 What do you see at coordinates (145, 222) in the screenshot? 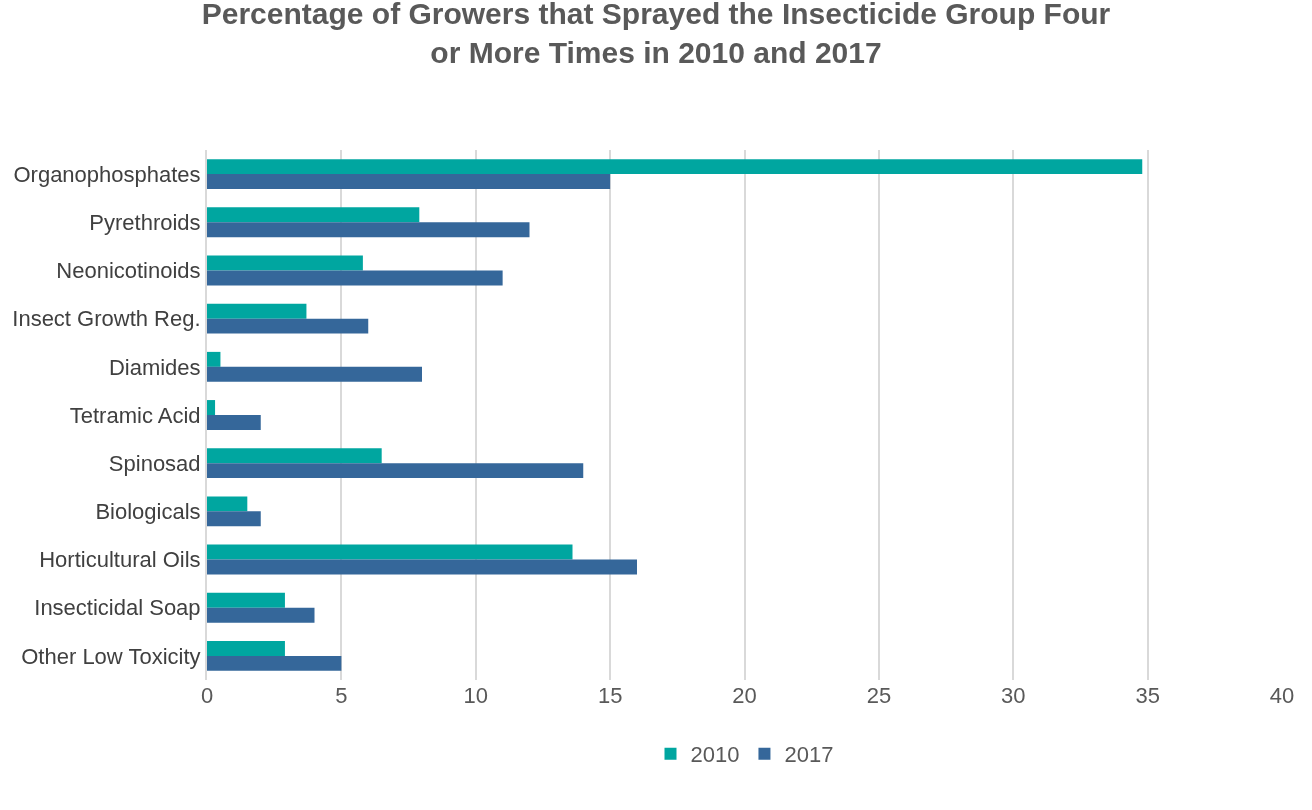
I see `y-tick-label: Pyrethroids` at bounding box center [145, 222].